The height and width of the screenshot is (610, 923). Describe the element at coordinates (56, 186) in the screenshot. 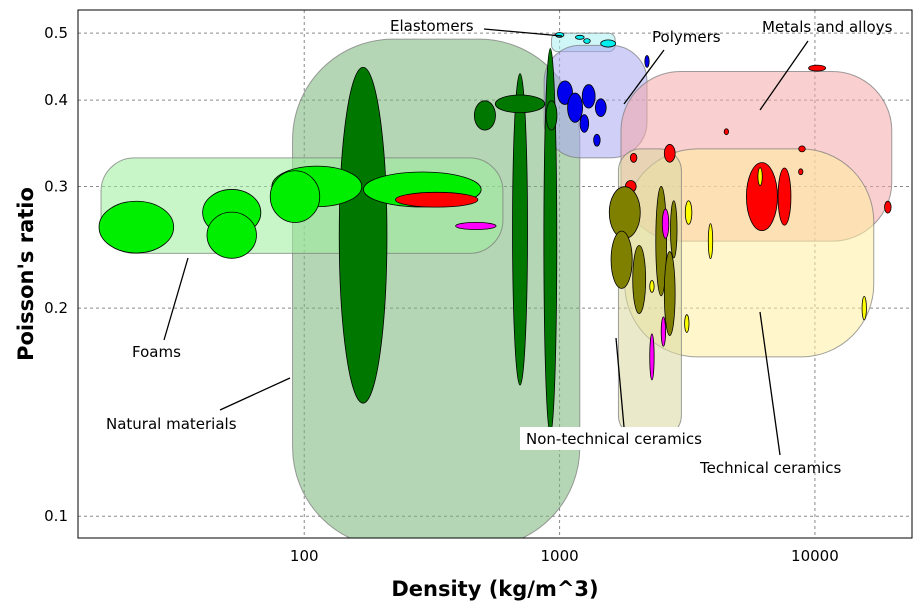

I see `y-tick-label: 0.3` at that location.